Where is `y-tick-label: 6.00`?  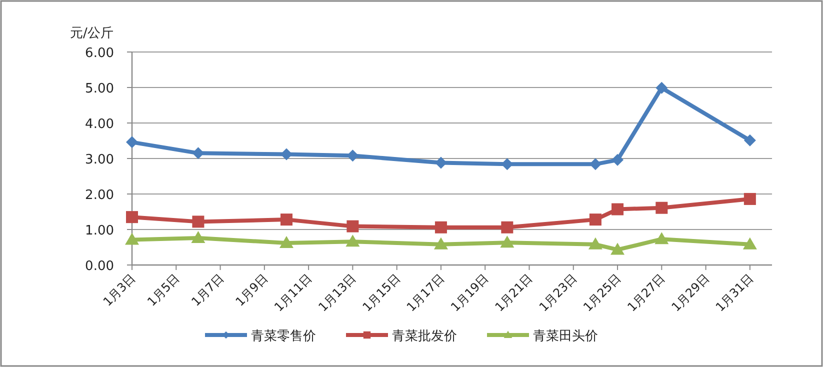
y-tick-label: 6.00 is located at coordinates (99, 53).